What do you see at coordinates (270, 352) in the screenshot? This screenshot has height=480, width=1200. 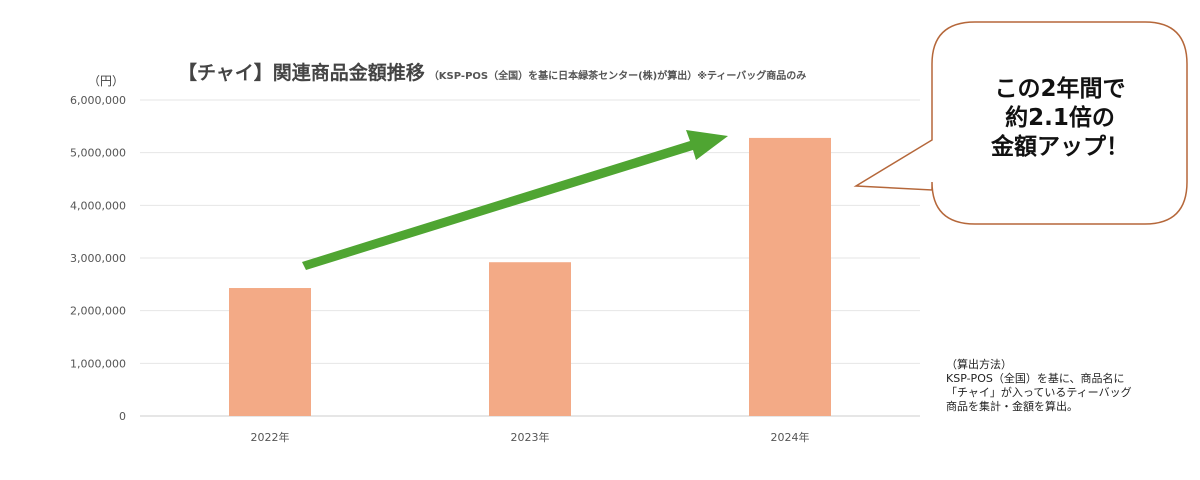 I see `bar-2022年` at bounding box center [270, 352].